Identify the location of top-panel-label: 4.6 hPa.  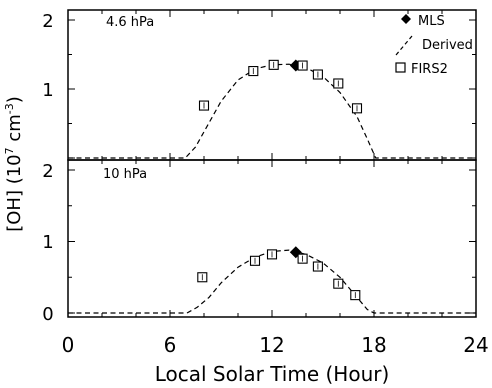
(130, 22).